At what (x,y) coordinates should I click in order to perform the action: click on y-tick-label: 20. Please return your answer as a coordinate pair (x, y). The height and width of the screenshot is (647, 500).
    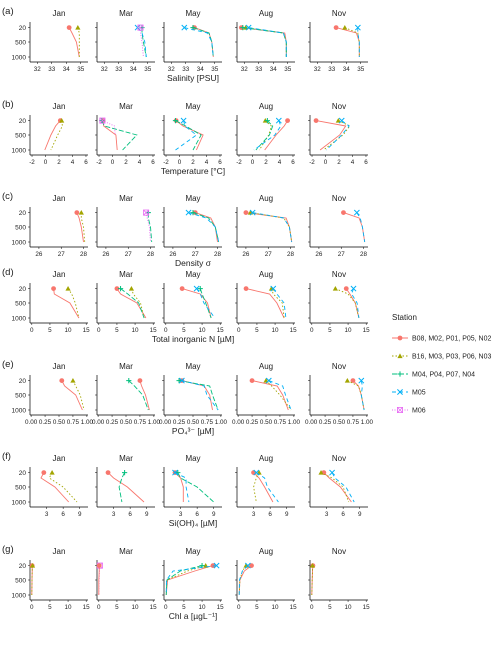
    Looking at the image, I should click on (23, 566).